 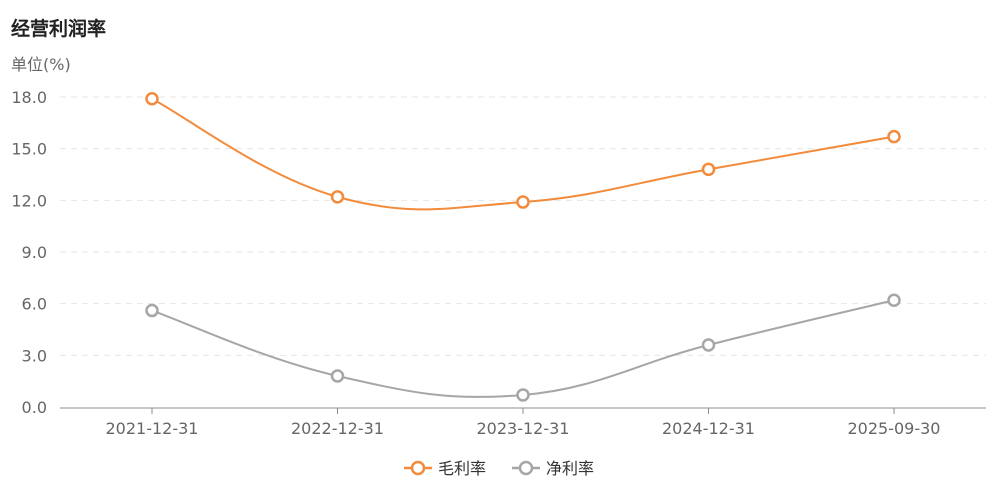 What do you see at coordinates (570, 468) in the screenshot?
I see `legend-label: 净利率` at bounding box center [570, 468].